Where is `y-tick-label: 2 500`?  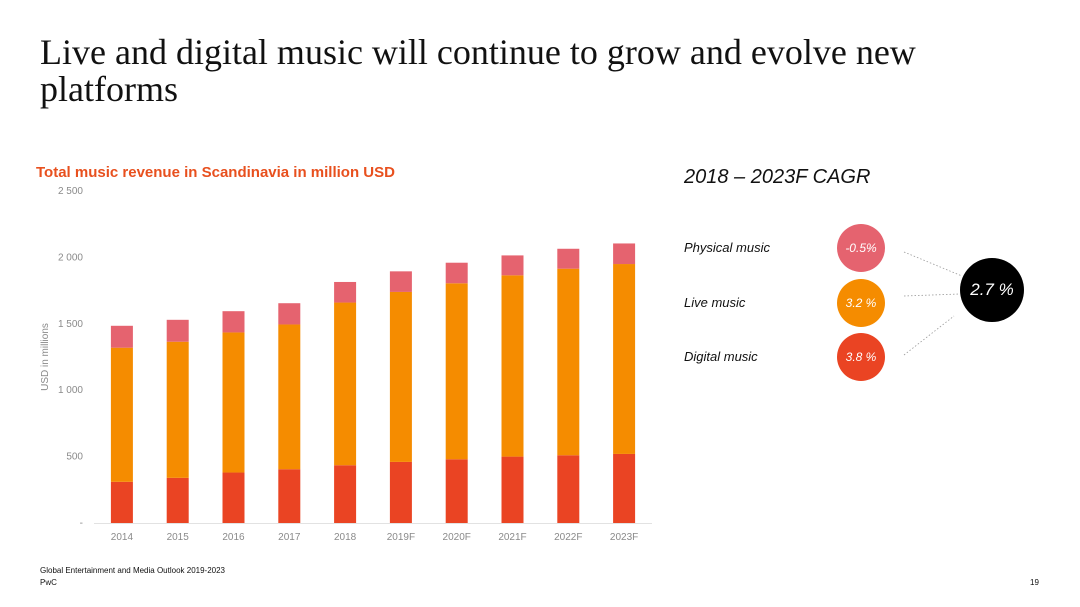
y-tick-label: 2 500 is located at coordinates (70, 191).